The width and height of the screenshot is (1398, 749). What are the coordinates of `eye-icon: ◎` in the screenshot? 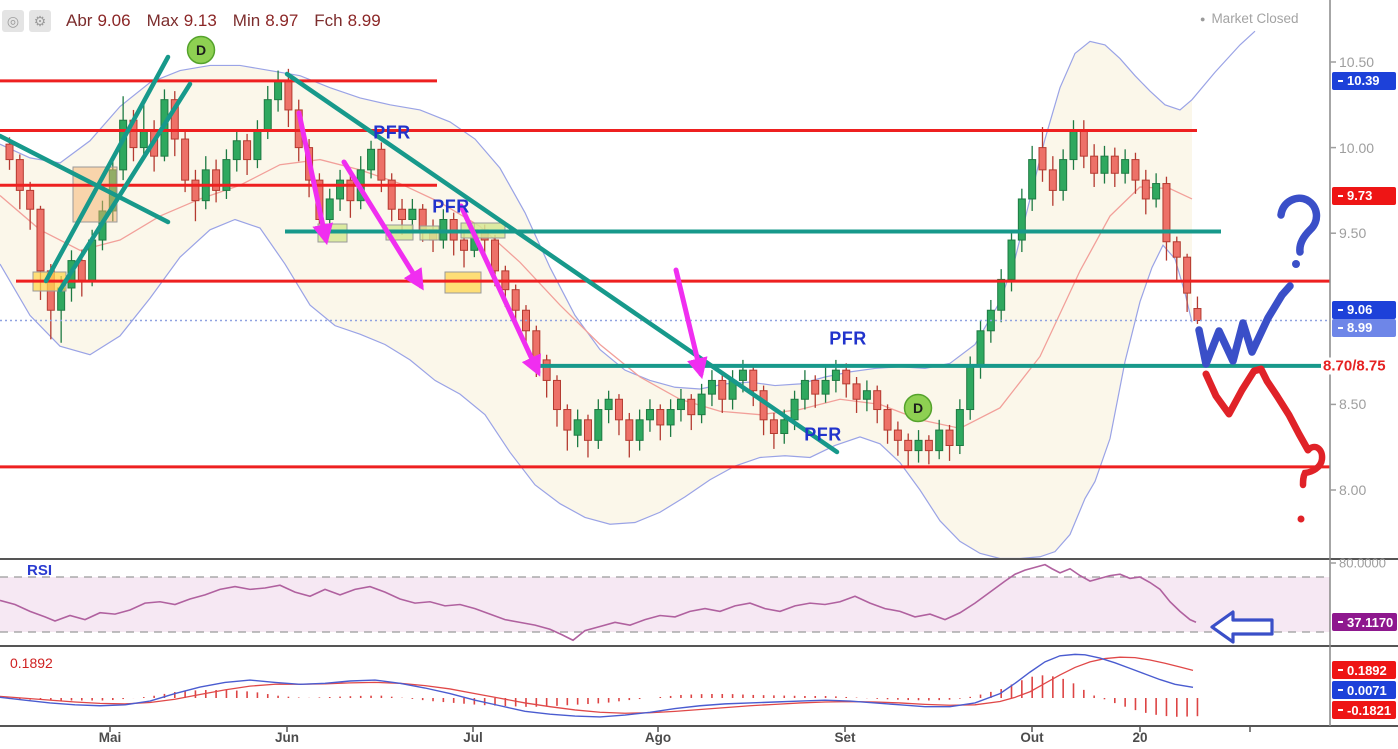 It's located at (13, 21).